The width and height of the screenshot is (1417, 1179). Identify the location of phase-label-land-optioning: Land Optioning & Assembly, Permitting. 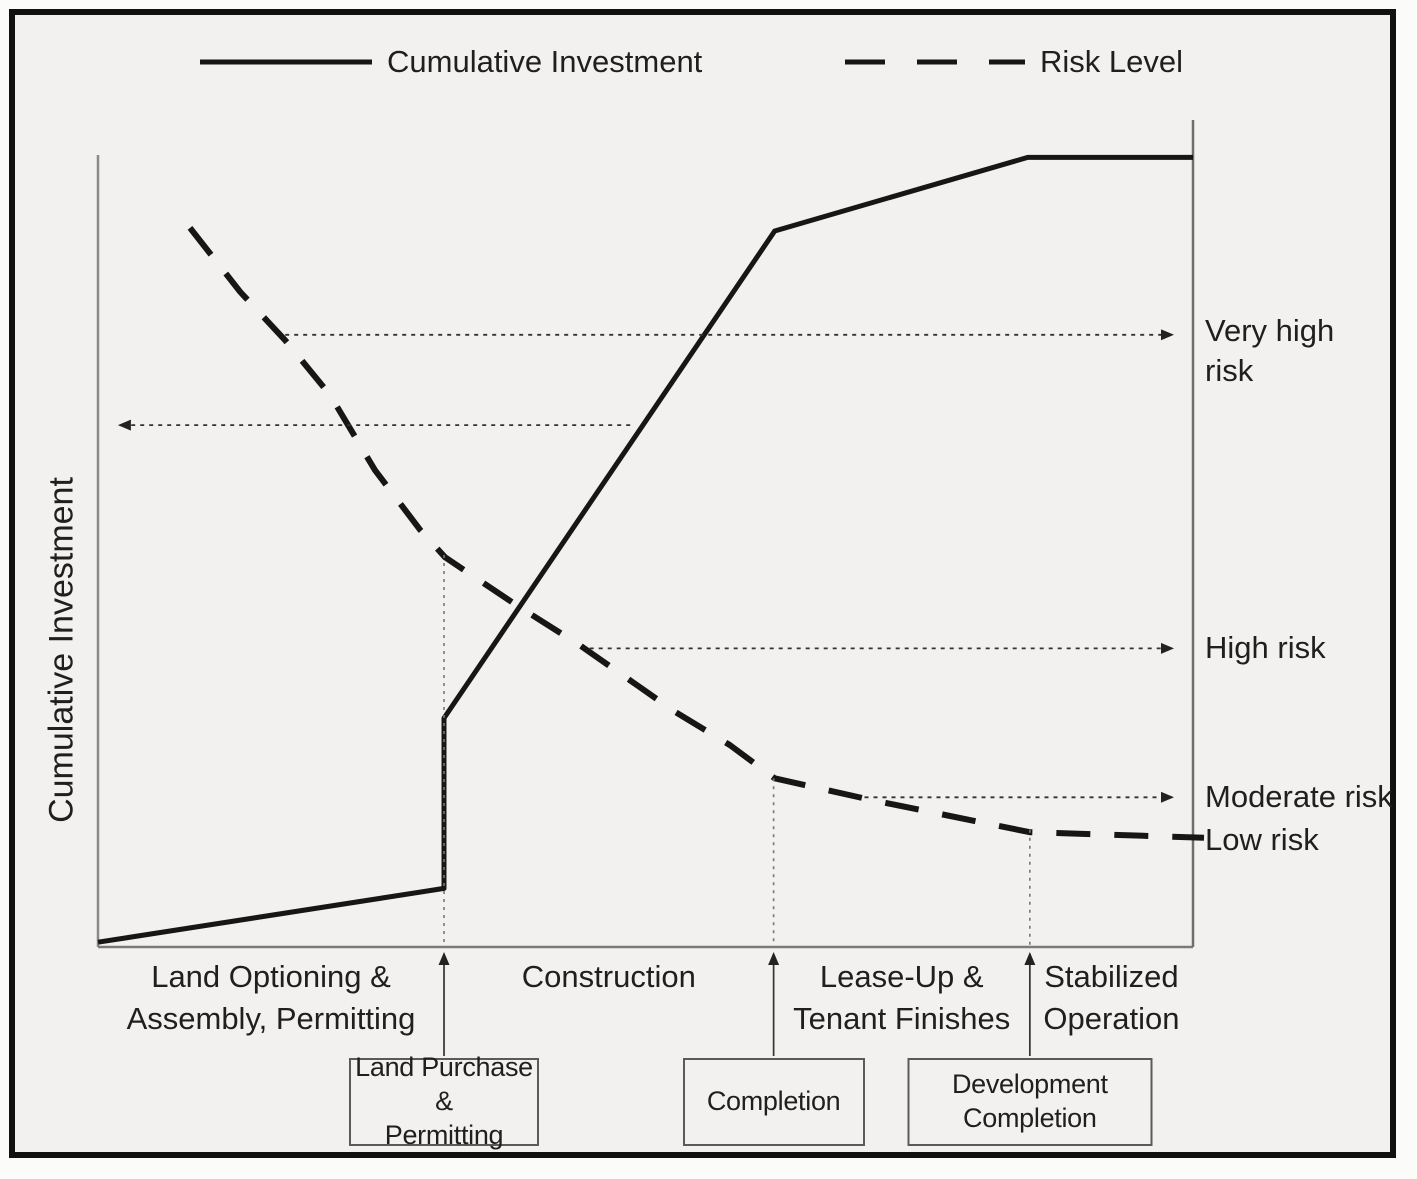
(271, 997).